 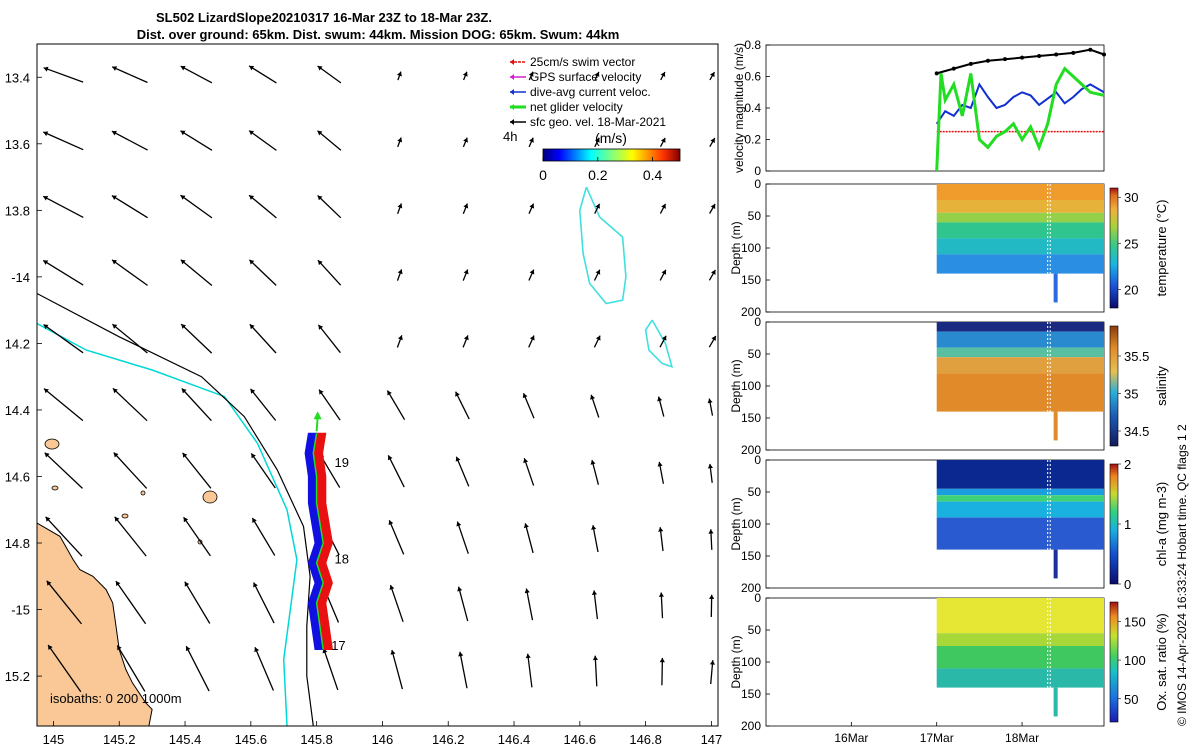 What do you see at coordinates (757, 171) in the screenshot?
I see `velocity-y-tick-label: 0` at bounding box center [757, 171].